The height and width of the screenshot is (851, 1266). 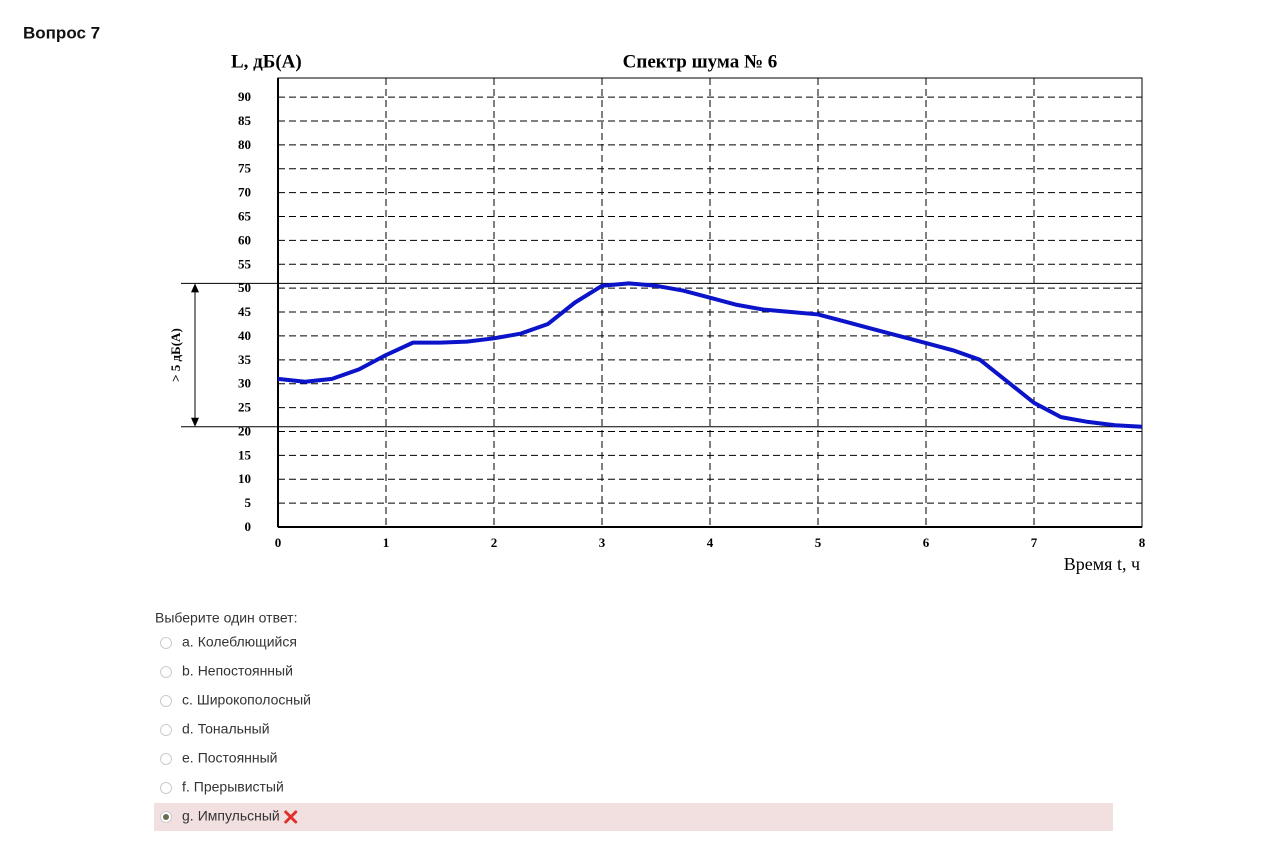 What do you see at coordinates (244, 430) in the screenshot?
I see `y-tick-label: 20` at bounding box center [244, 430].